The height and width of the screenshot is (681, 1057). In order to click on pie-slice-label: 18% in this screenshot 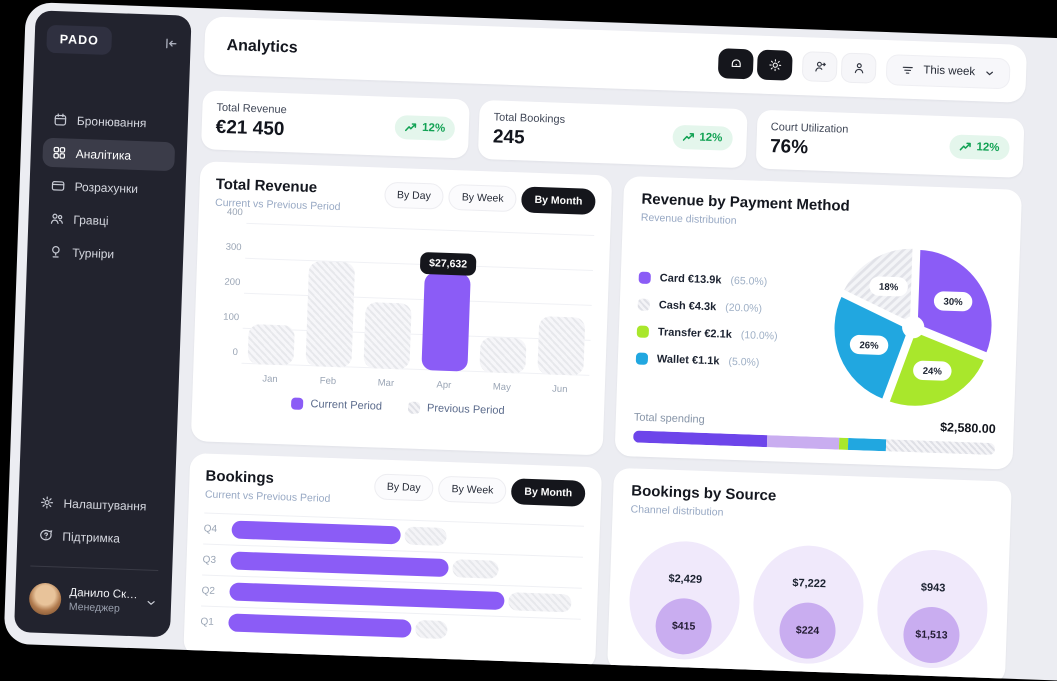, I will do `click(888, 286)`.